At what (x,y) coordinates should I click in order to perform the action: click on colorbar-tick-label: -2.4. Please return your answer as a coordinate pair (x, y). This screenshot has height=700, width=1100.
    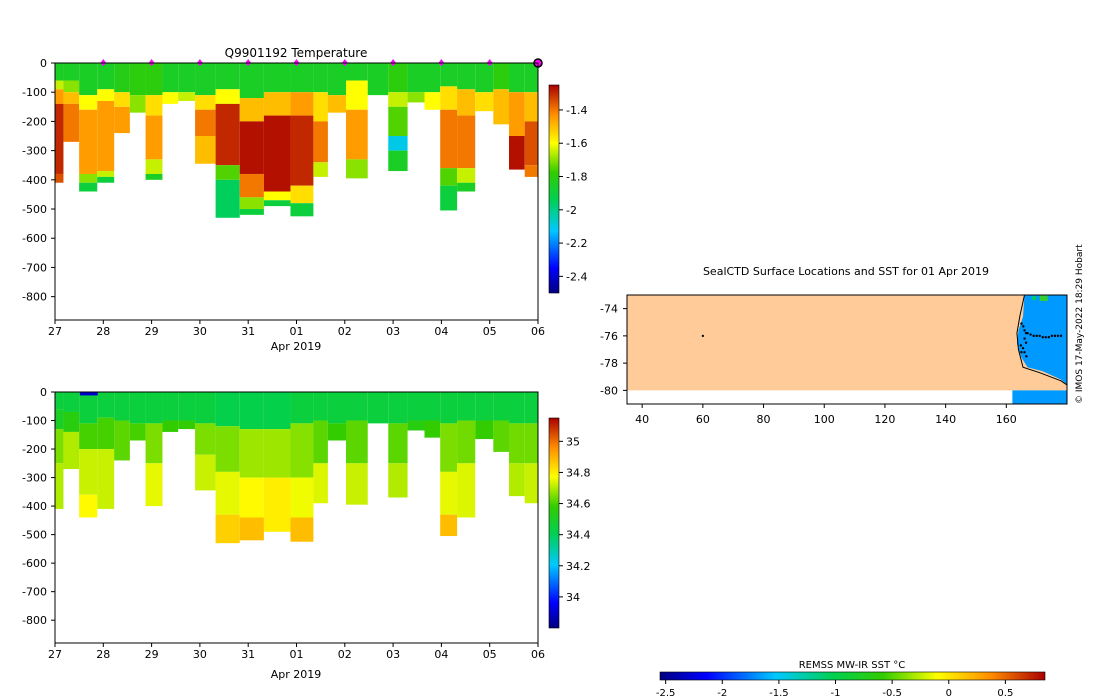
    Looking at the image, I should click on (576, 276).